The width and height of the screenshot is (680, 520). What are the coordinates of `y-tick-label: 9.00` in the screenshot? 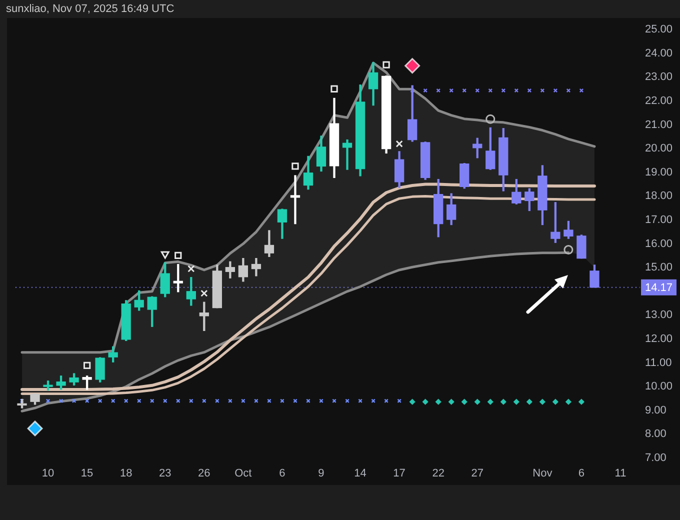 It's located at (655, 410).